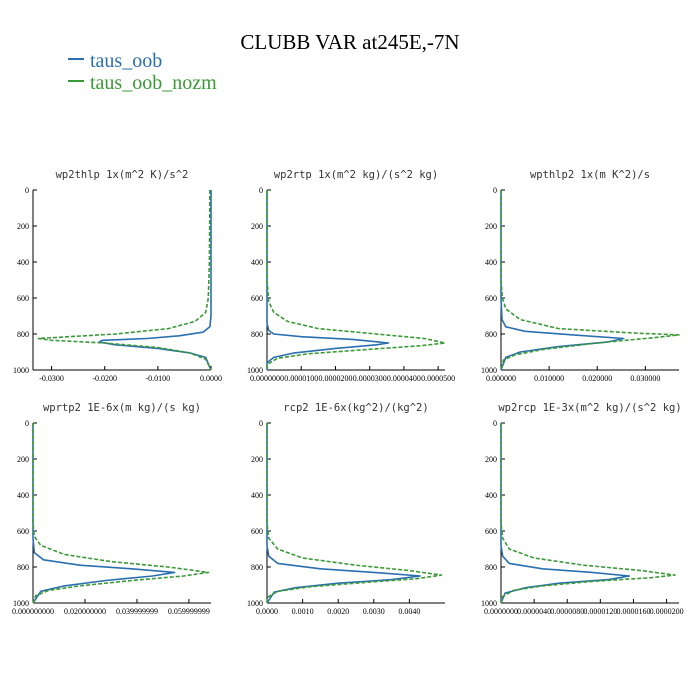 This screenshot has height=700, width=700. Describe the element at coordinates (153, 83) in the screenshot. I see `legend-label: taus_oob_nozm` at that location.